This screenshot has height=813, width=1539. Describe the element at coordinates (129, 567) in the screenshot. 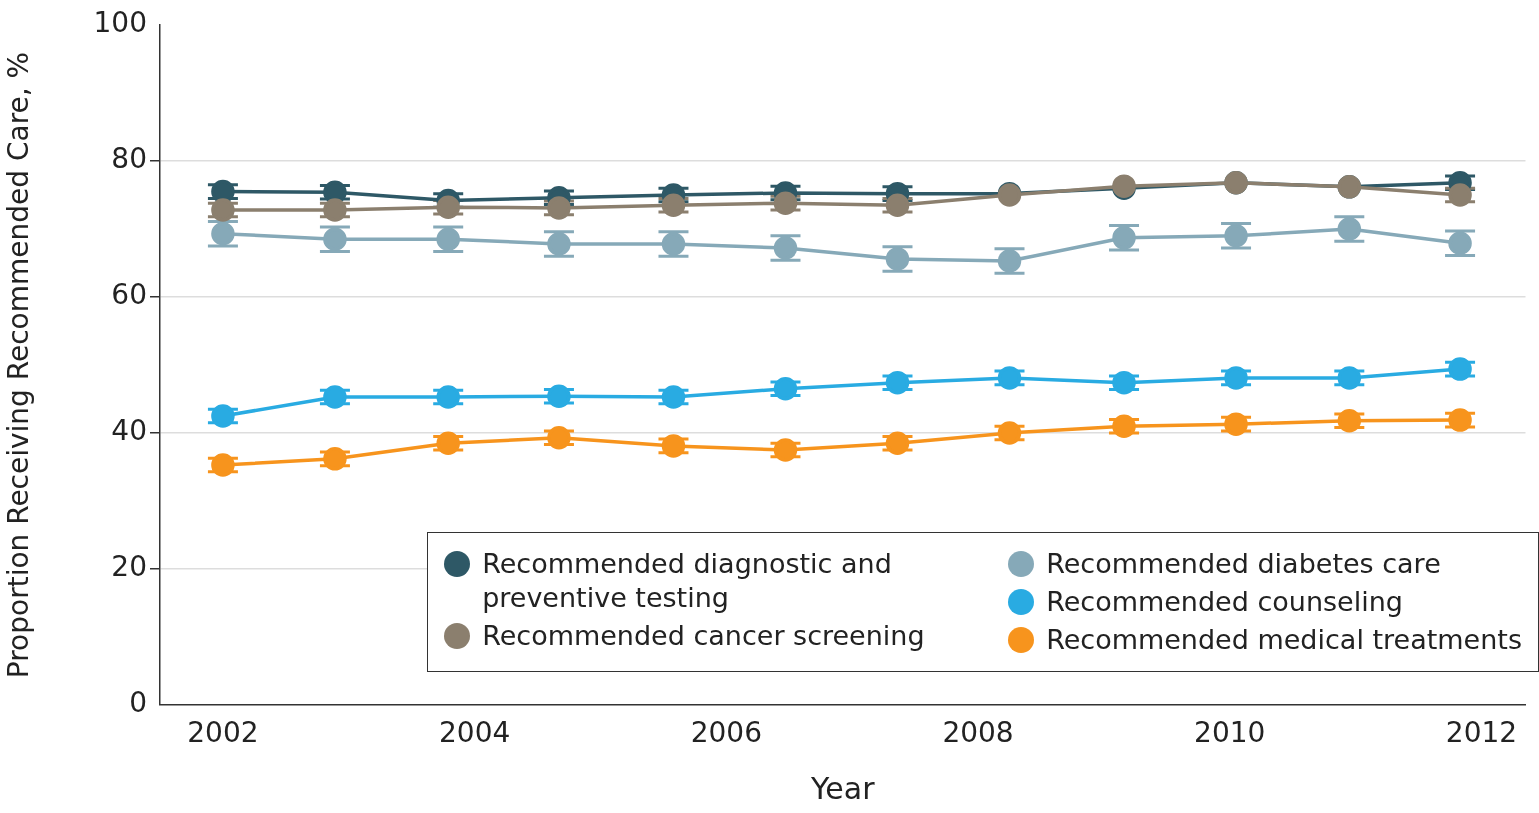

I see `y-tick-label: 20` at that location.